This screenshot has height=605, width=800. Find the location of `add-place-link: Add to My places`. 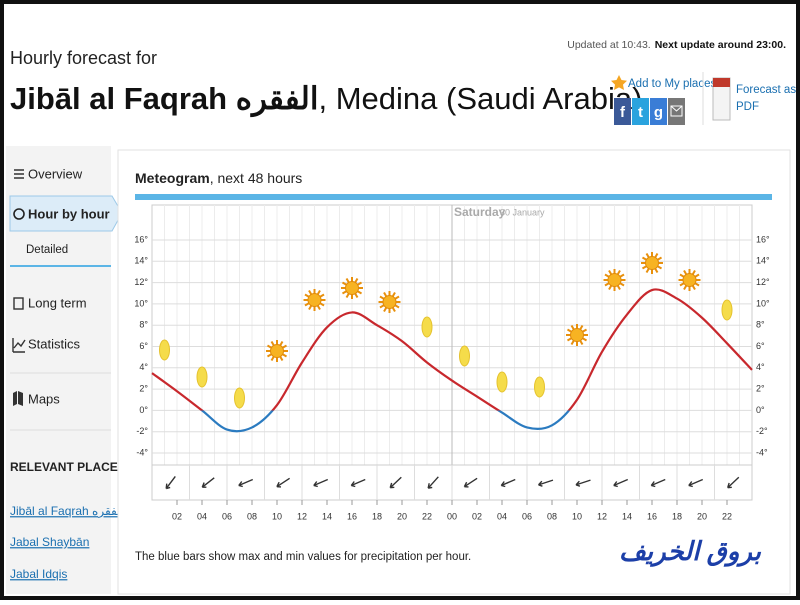

add-place-link: Add to My places is located at coordinates (672, 84).